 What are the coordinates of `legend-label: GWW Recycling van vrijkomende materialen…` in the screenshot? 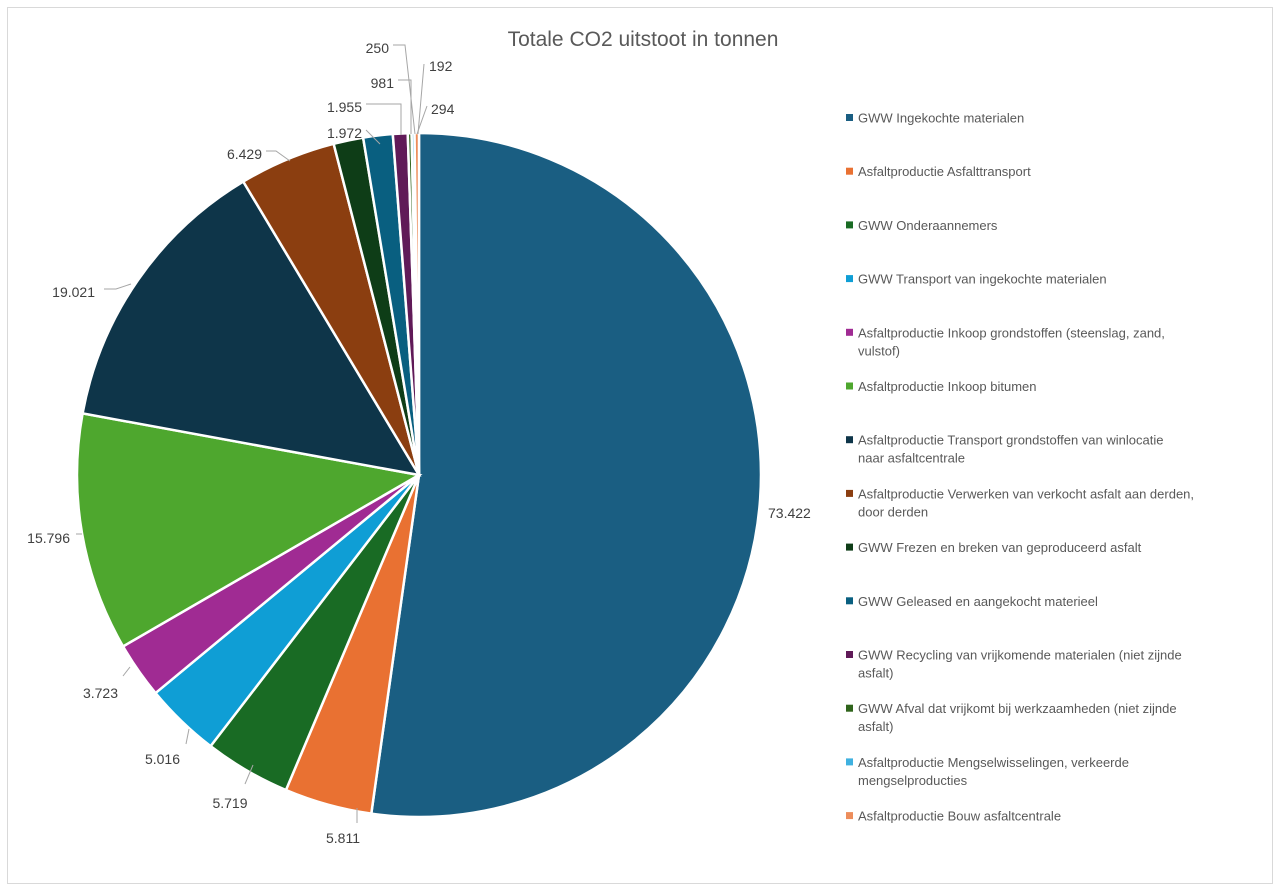 It's located at (1020, 664).